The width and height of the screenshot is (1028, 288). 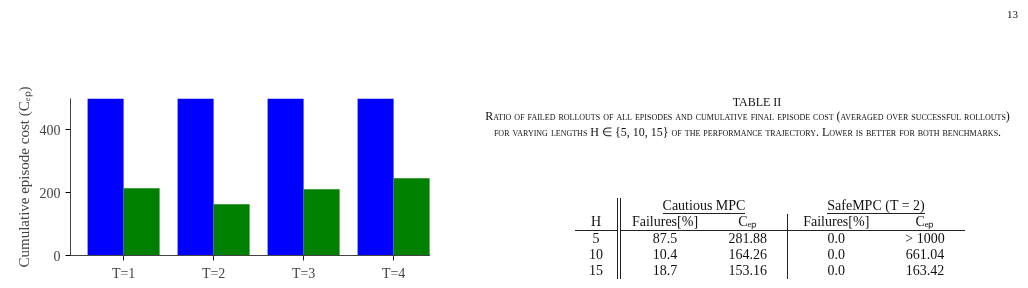 I want to click on text: H, so click(x=597, y=222).